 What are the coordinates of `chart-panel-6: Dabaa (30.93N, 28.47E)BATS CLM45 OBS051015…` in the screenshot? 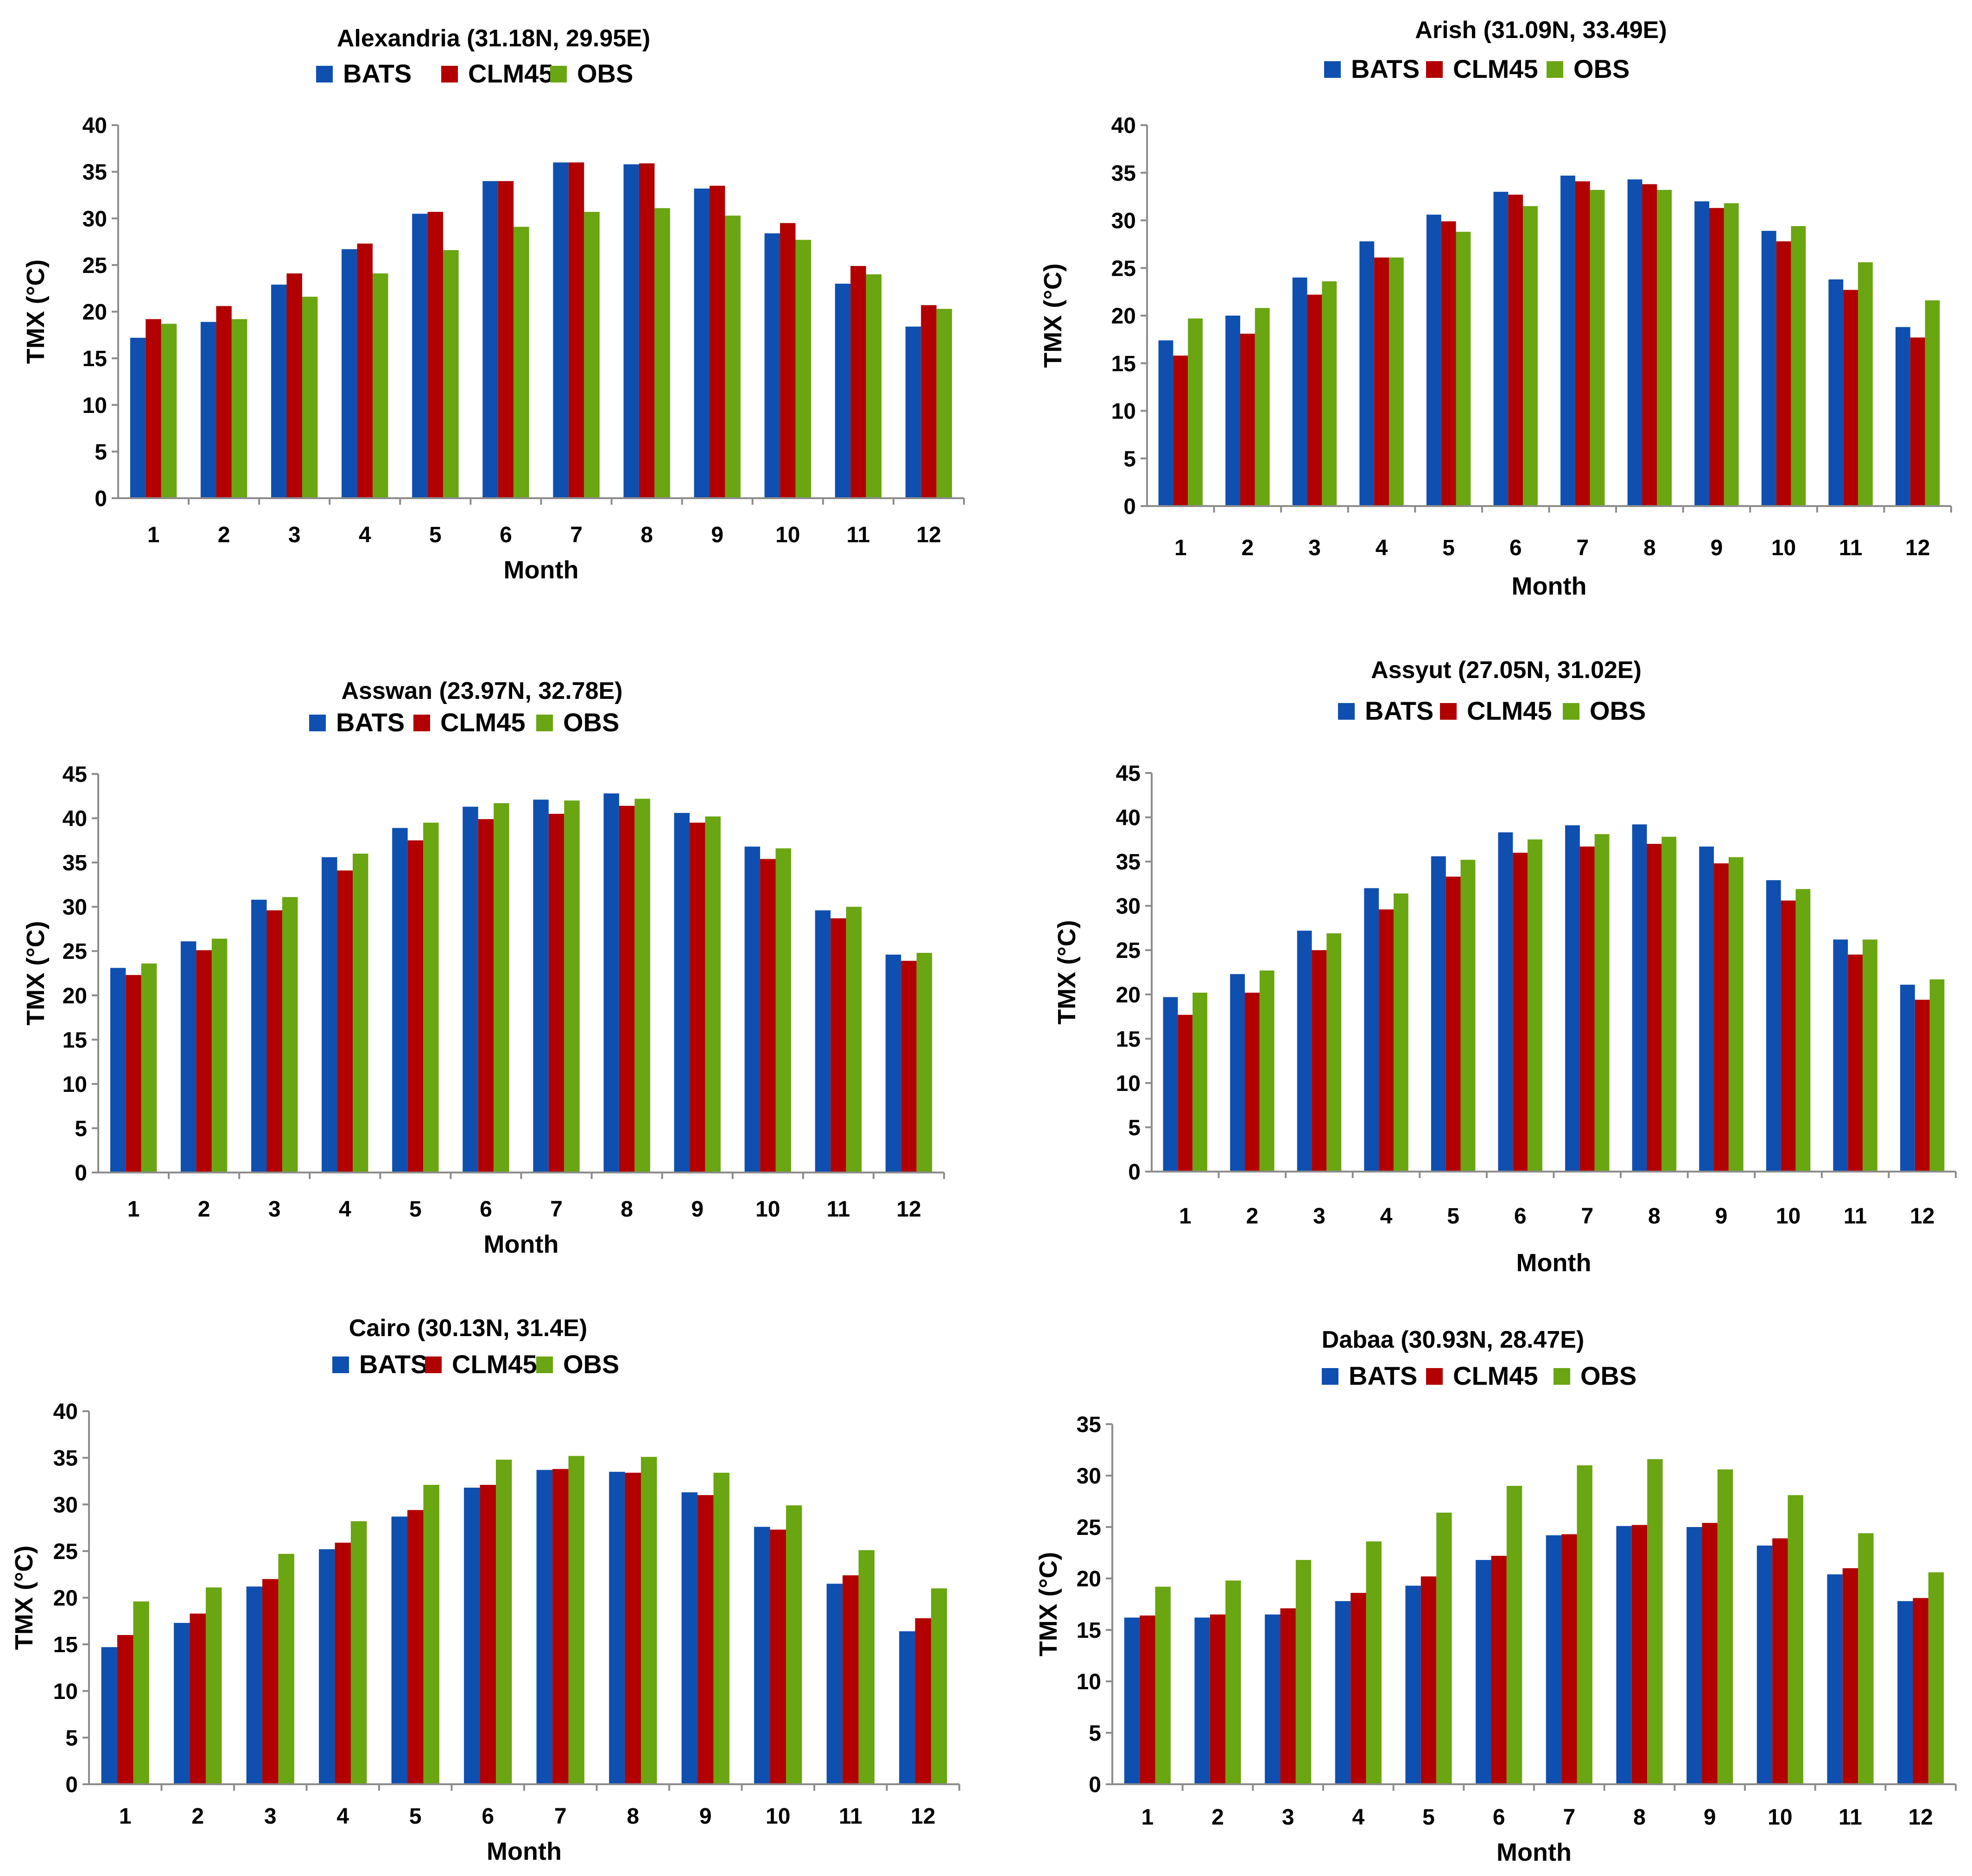 It's located at (1495, 1596).